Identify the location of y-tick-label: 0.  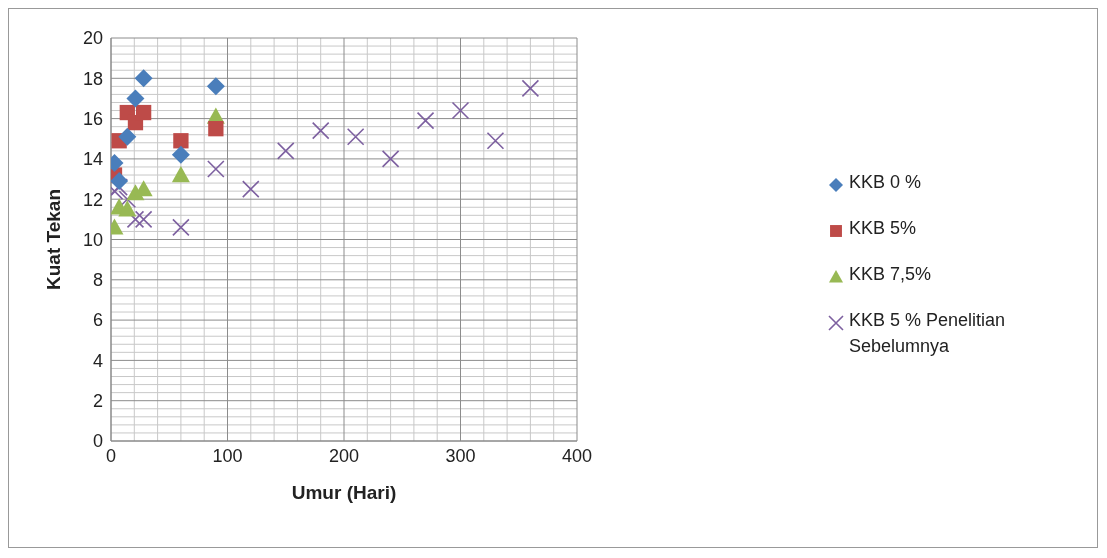
(97, 441).